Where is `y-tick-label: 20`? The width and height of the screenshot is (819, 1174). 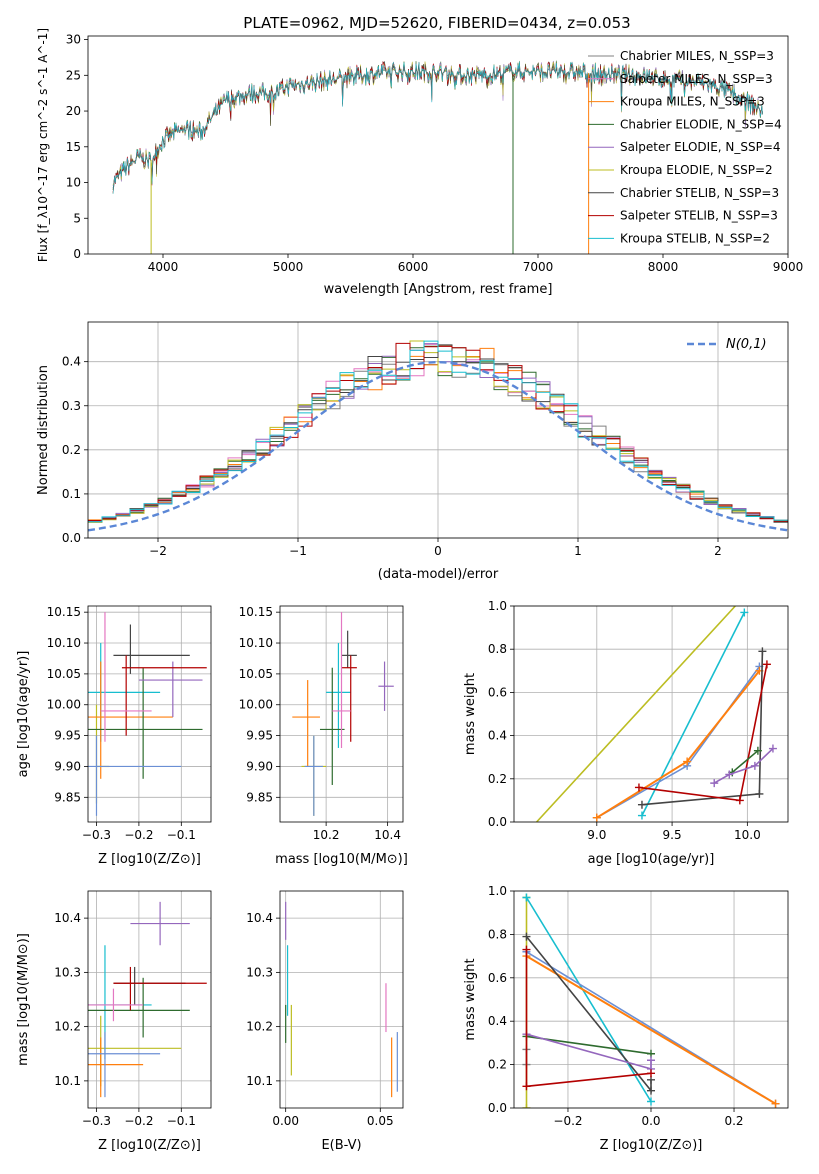 y-tick-label: 20 is located at coordinates (73, 111).